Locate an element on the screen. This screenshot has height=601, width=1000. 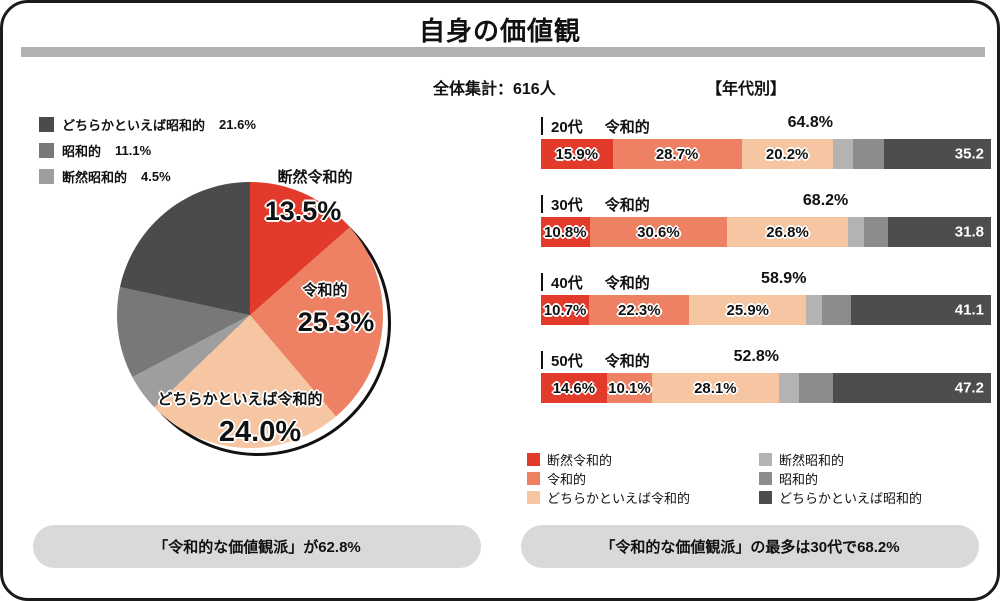
bar-legend-item: どちらかといえば令和的 is located at coordinates (643, 497).